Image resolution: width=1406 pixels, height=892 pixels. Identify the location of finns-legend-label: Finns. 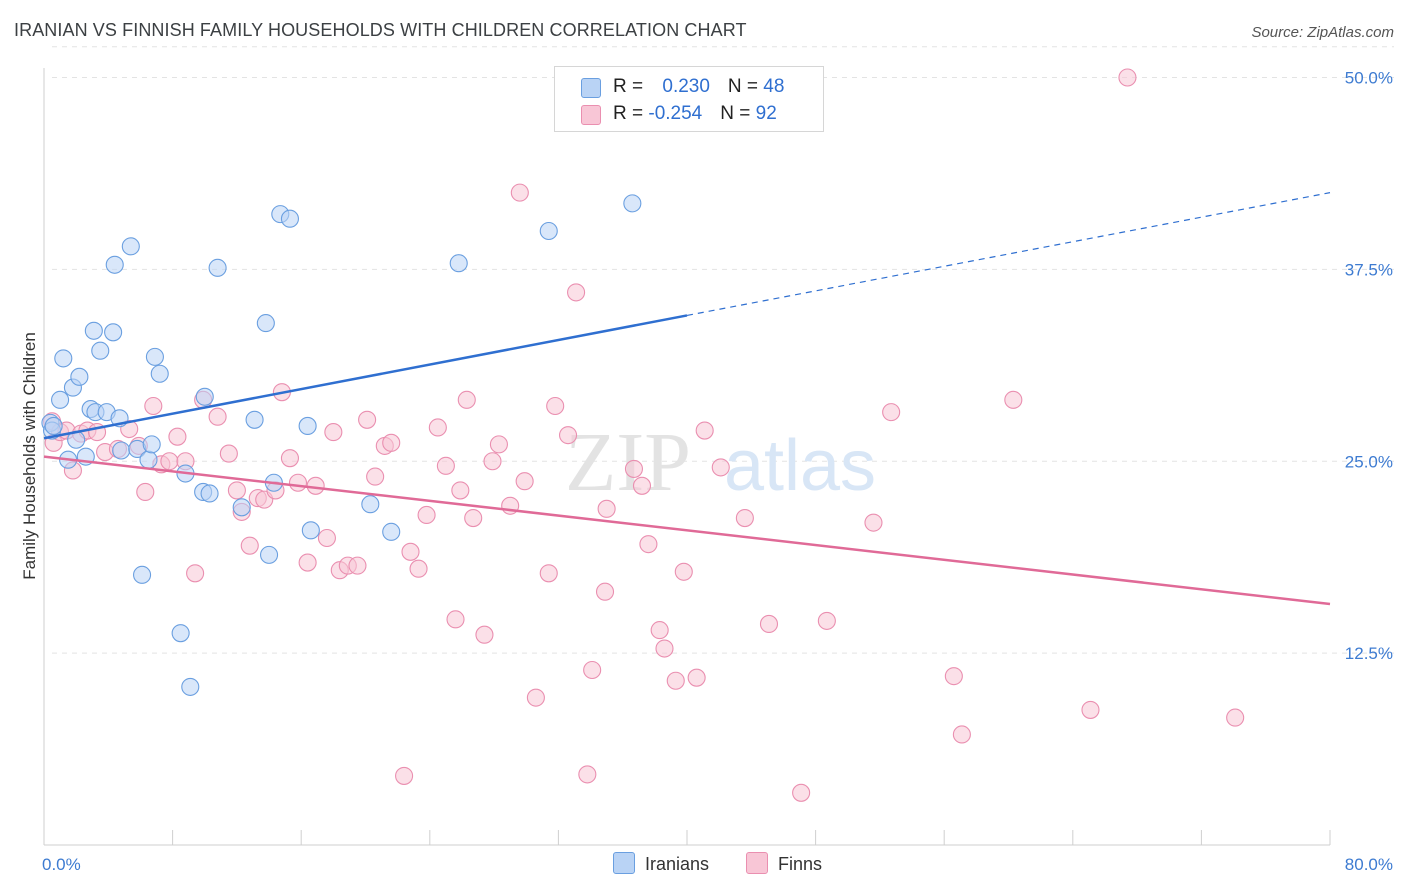
(800, 864).